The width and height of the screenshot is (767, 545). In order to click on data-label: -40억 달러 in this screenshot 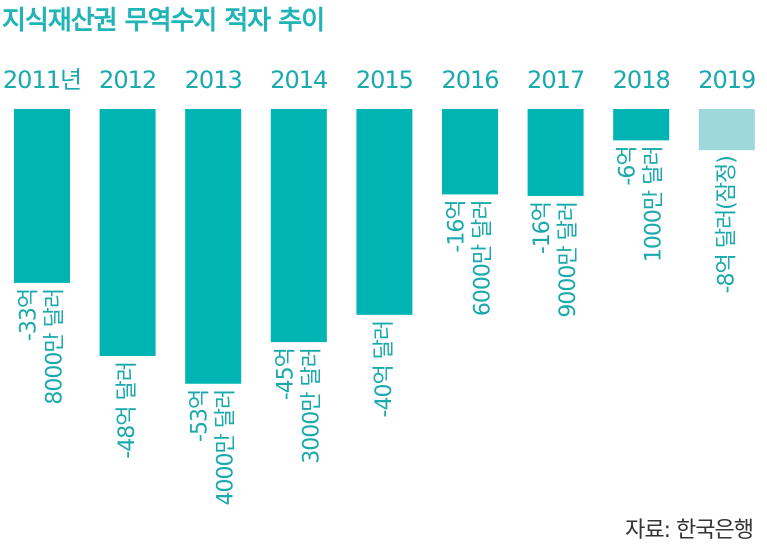, I will do `click(384, 369)`.